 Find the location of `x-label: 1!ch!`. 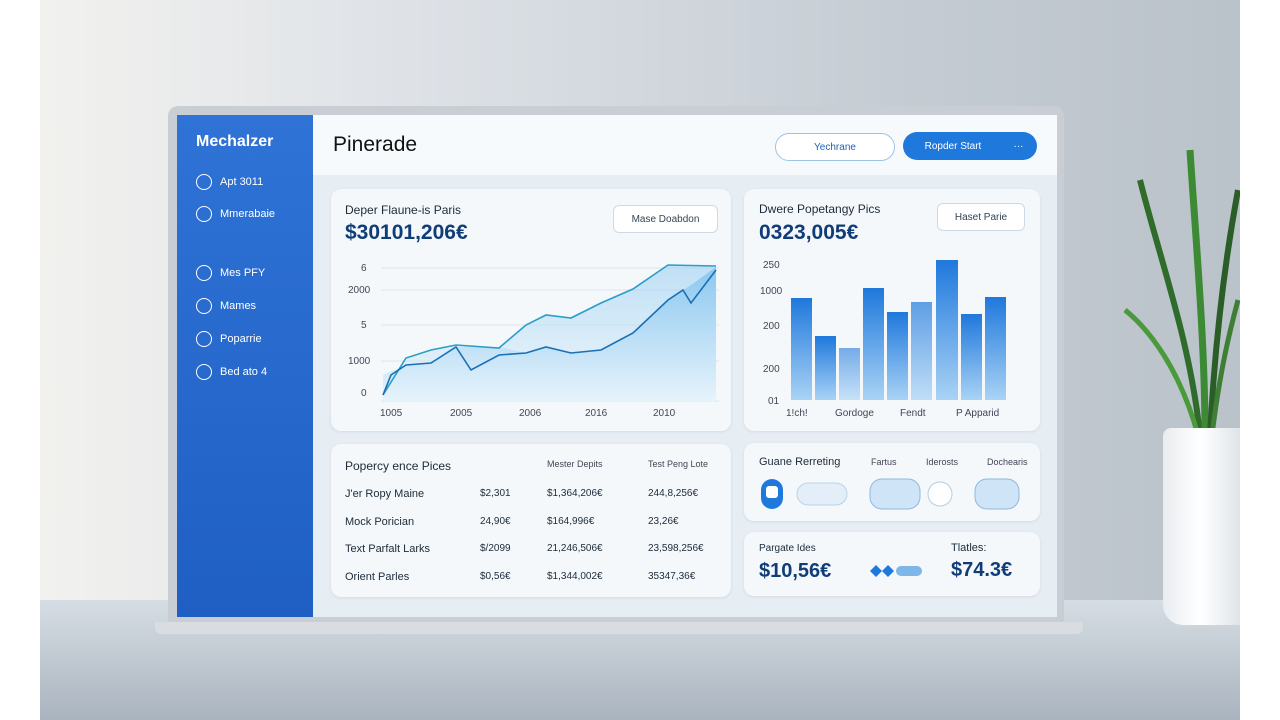

x-label: 1!ch! is located at coordinates (797, 413).